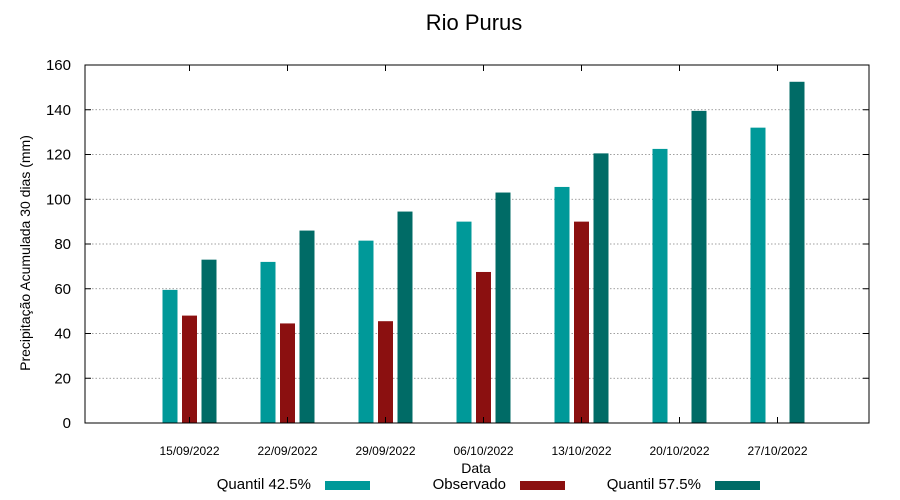  What do you see at coordinates (679, 451) in the screenshot?
I see `x-tick-label: 20/10/2022` at bounding box center [679, 451].